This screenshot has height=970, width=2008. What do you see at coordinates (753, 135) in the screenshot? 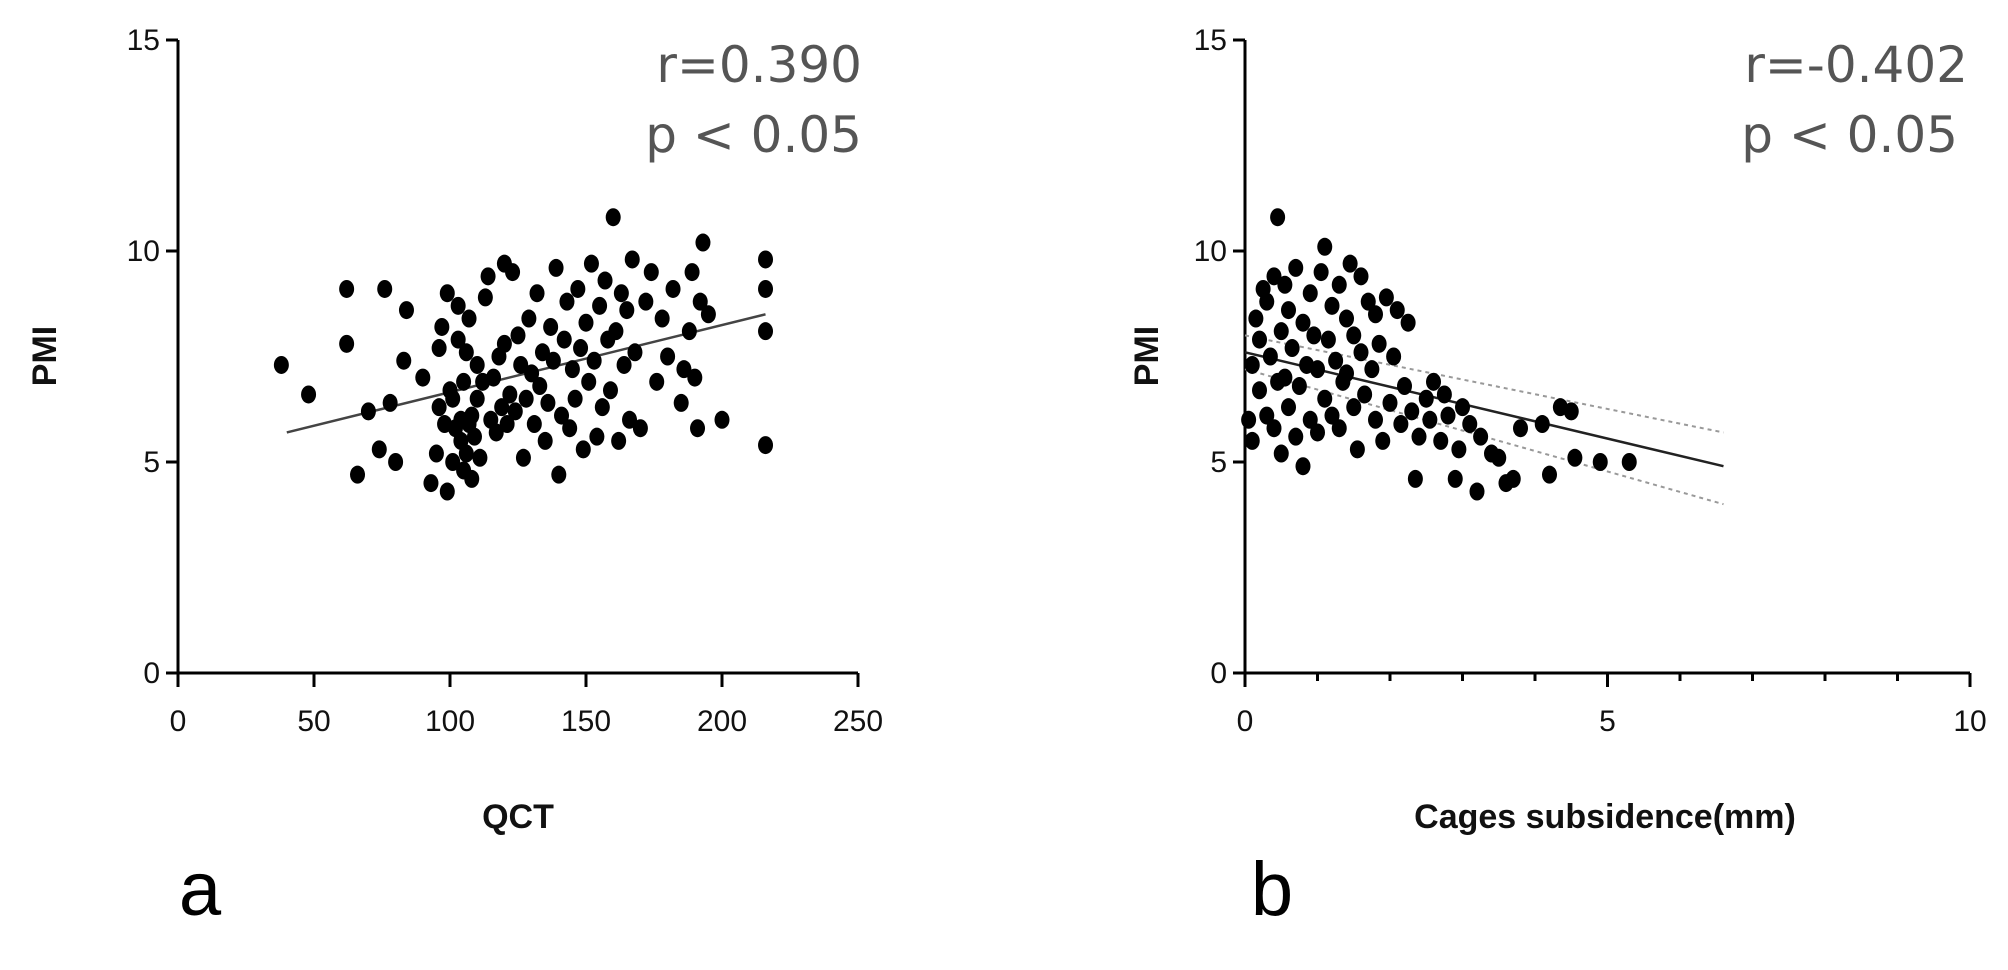
I see `panel-a-p-annotation: p < 0.05` at bounding box center [753, 135].